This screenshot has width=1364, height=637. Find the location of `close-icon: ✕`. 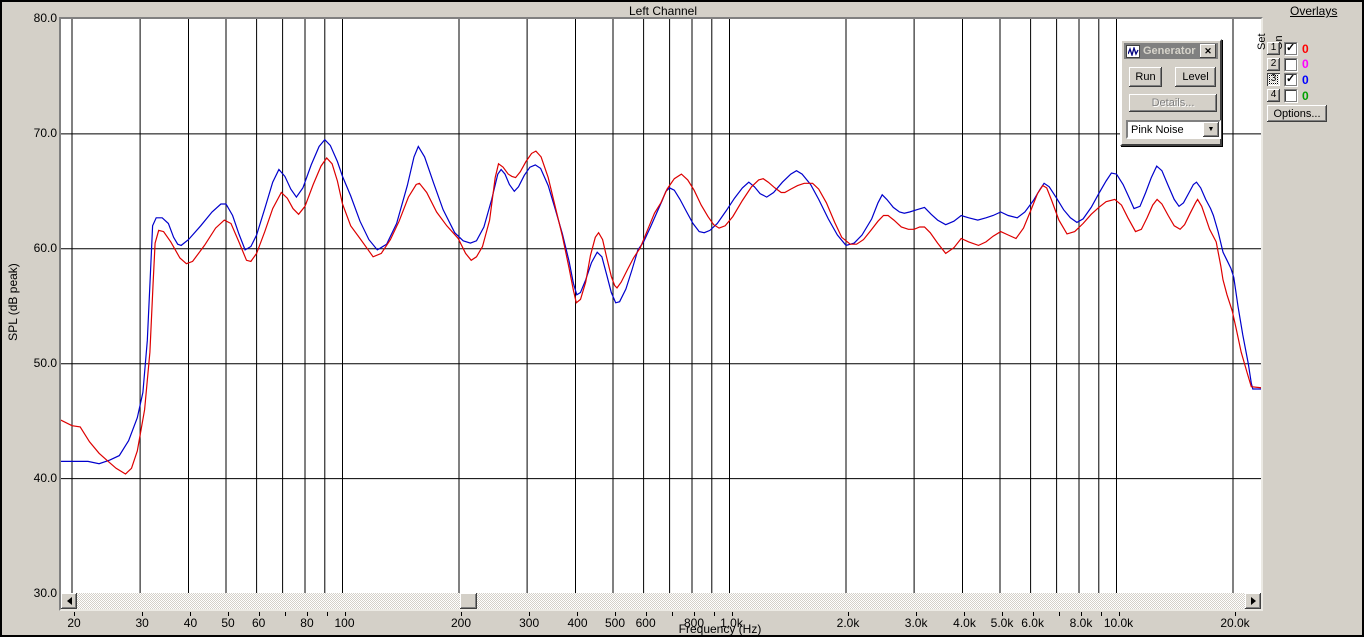

close-icon: ✕ is located at coordinates (1208, 51).